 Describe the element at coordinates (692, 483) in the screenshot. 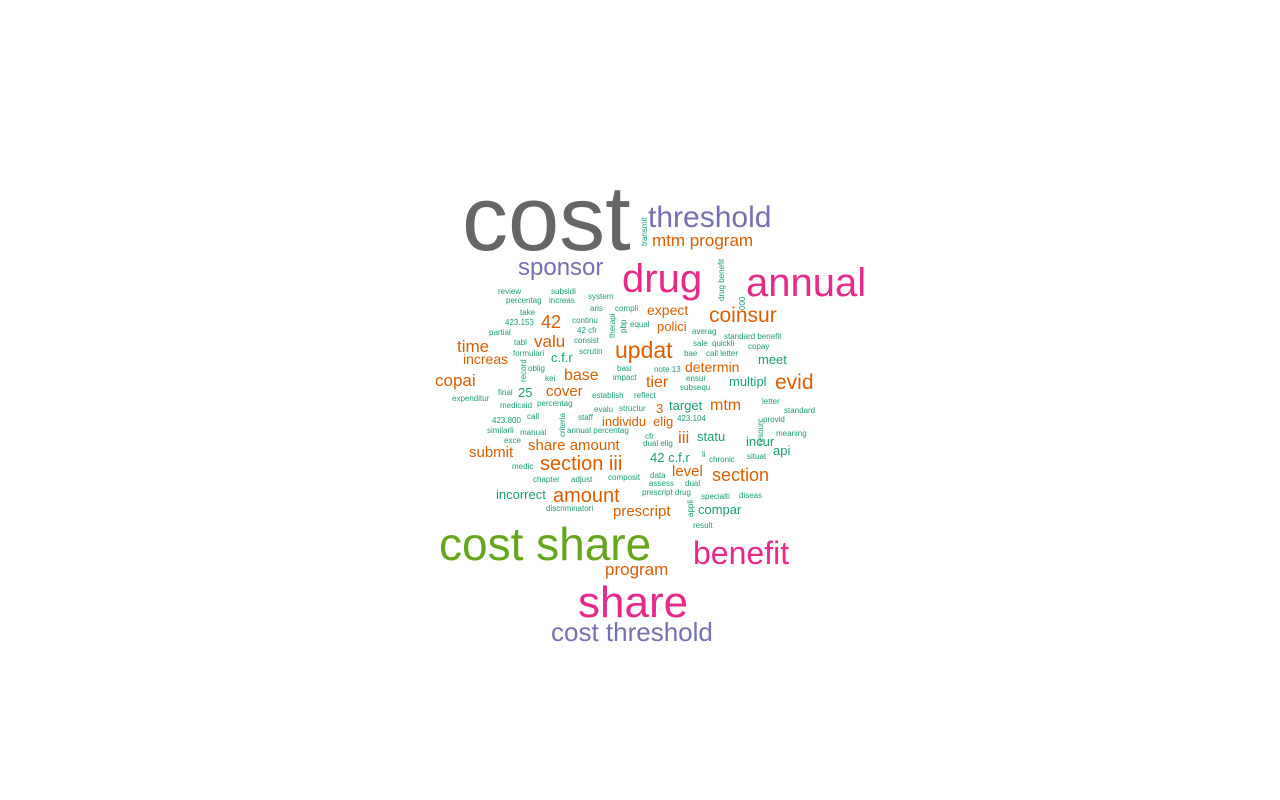

I see `word-dual: dual` at that location.